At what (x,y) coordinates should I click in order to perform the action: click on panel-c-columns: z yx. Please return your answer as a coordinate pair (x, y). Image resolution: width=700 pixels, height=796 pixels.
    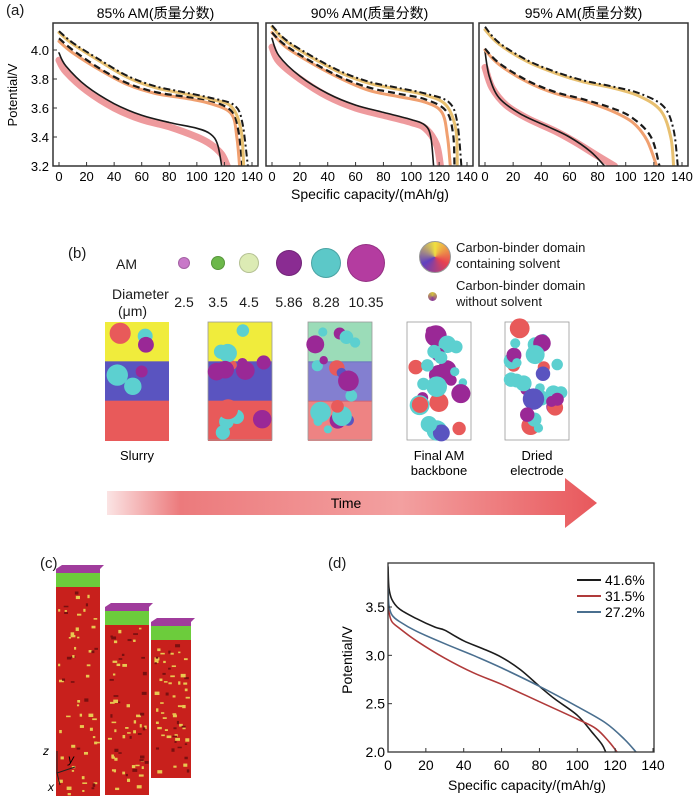
    Looking at the image, I should click on (118, 680).